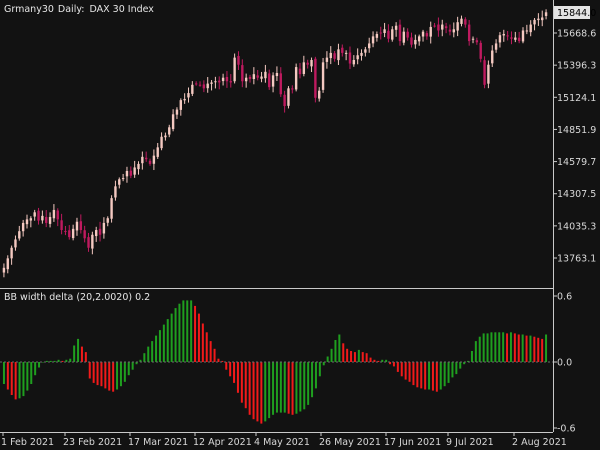 This screenshot has height=450, width=600. I want to click on indicator-tick-label: 0.6, so click(564, 297).